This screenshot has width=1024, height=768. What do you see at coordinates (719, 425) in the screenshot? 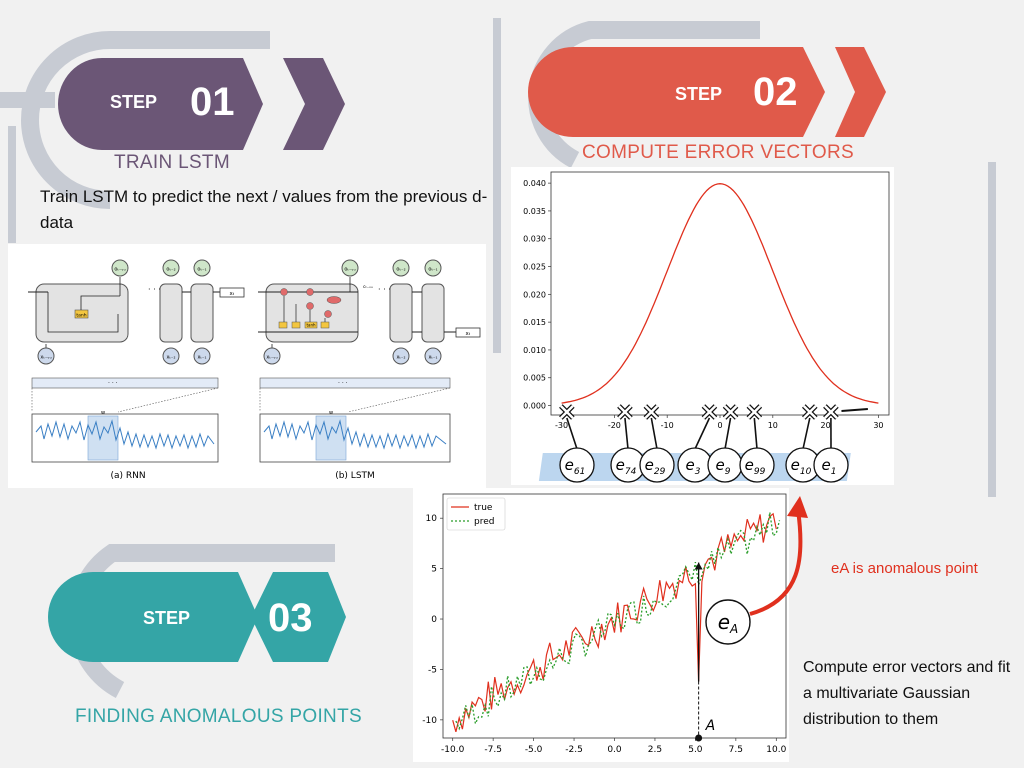
I see `x-tick-label: 0` at bounding box center [719, 425].